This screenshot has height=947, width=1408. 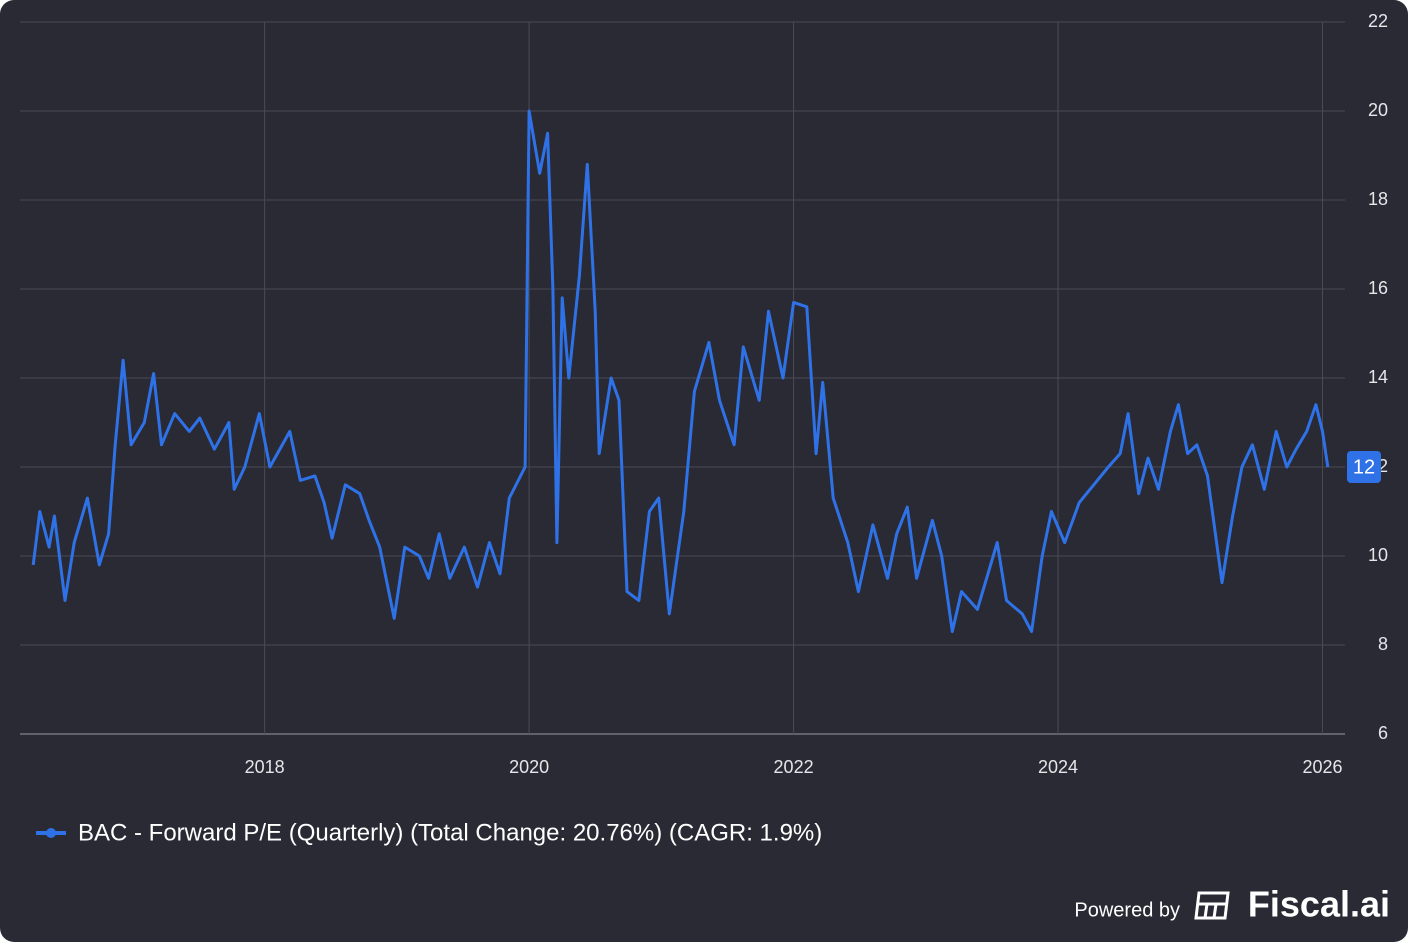 I want to click on x-tick-label: 2018, so click(x=265, y=767).